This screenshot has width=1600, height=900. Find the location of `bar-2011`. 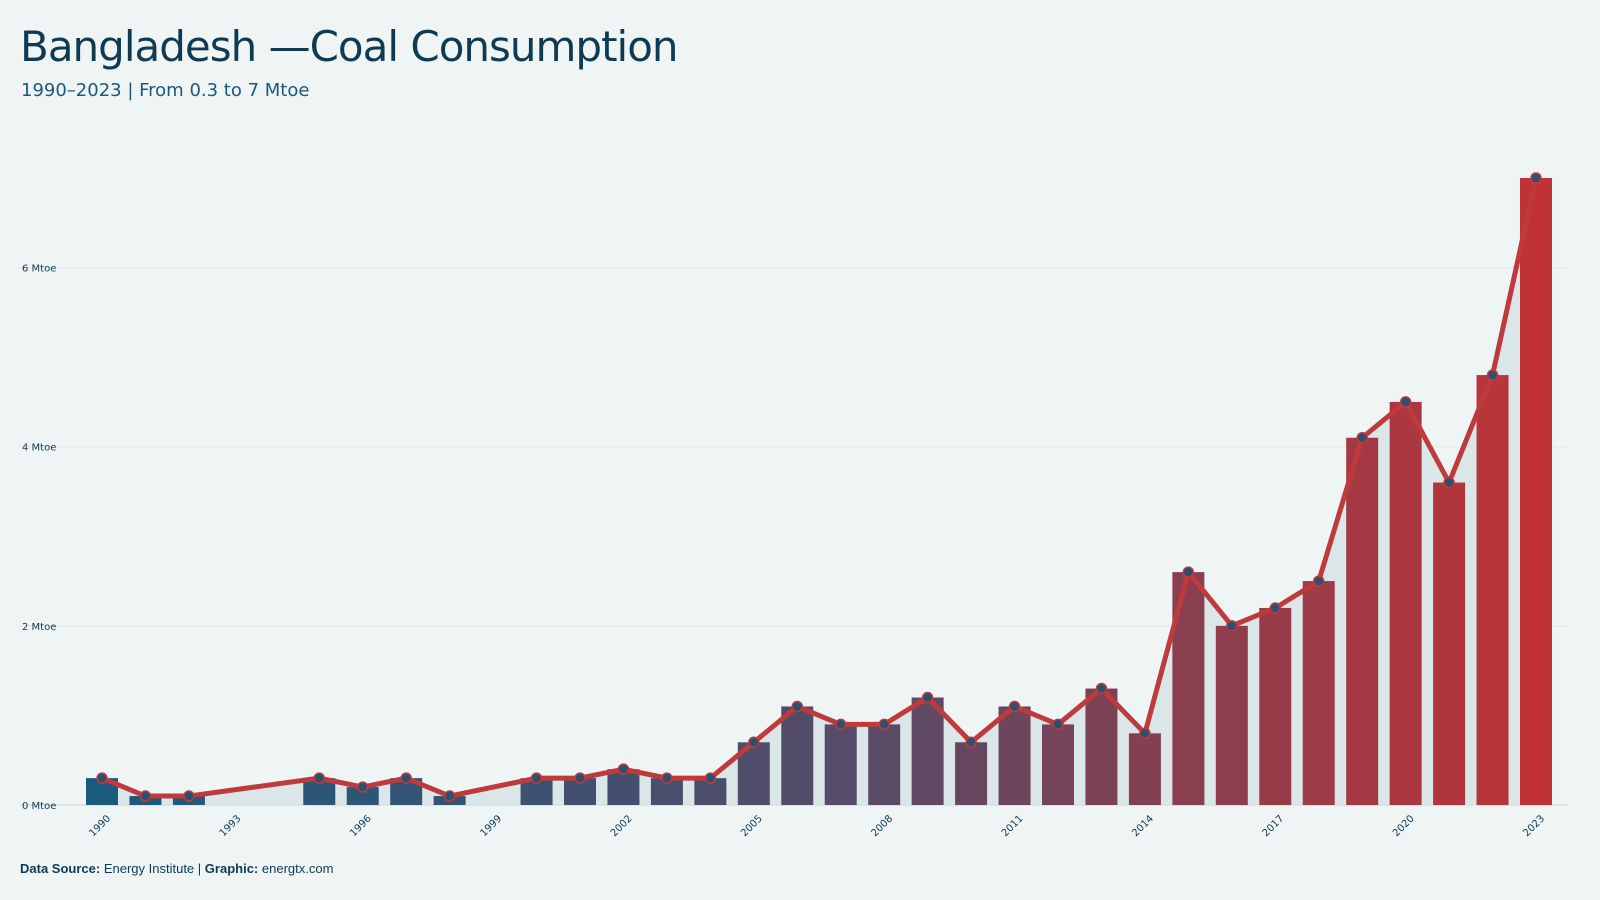

bar-2011 is located at coordinates (1014, 755).